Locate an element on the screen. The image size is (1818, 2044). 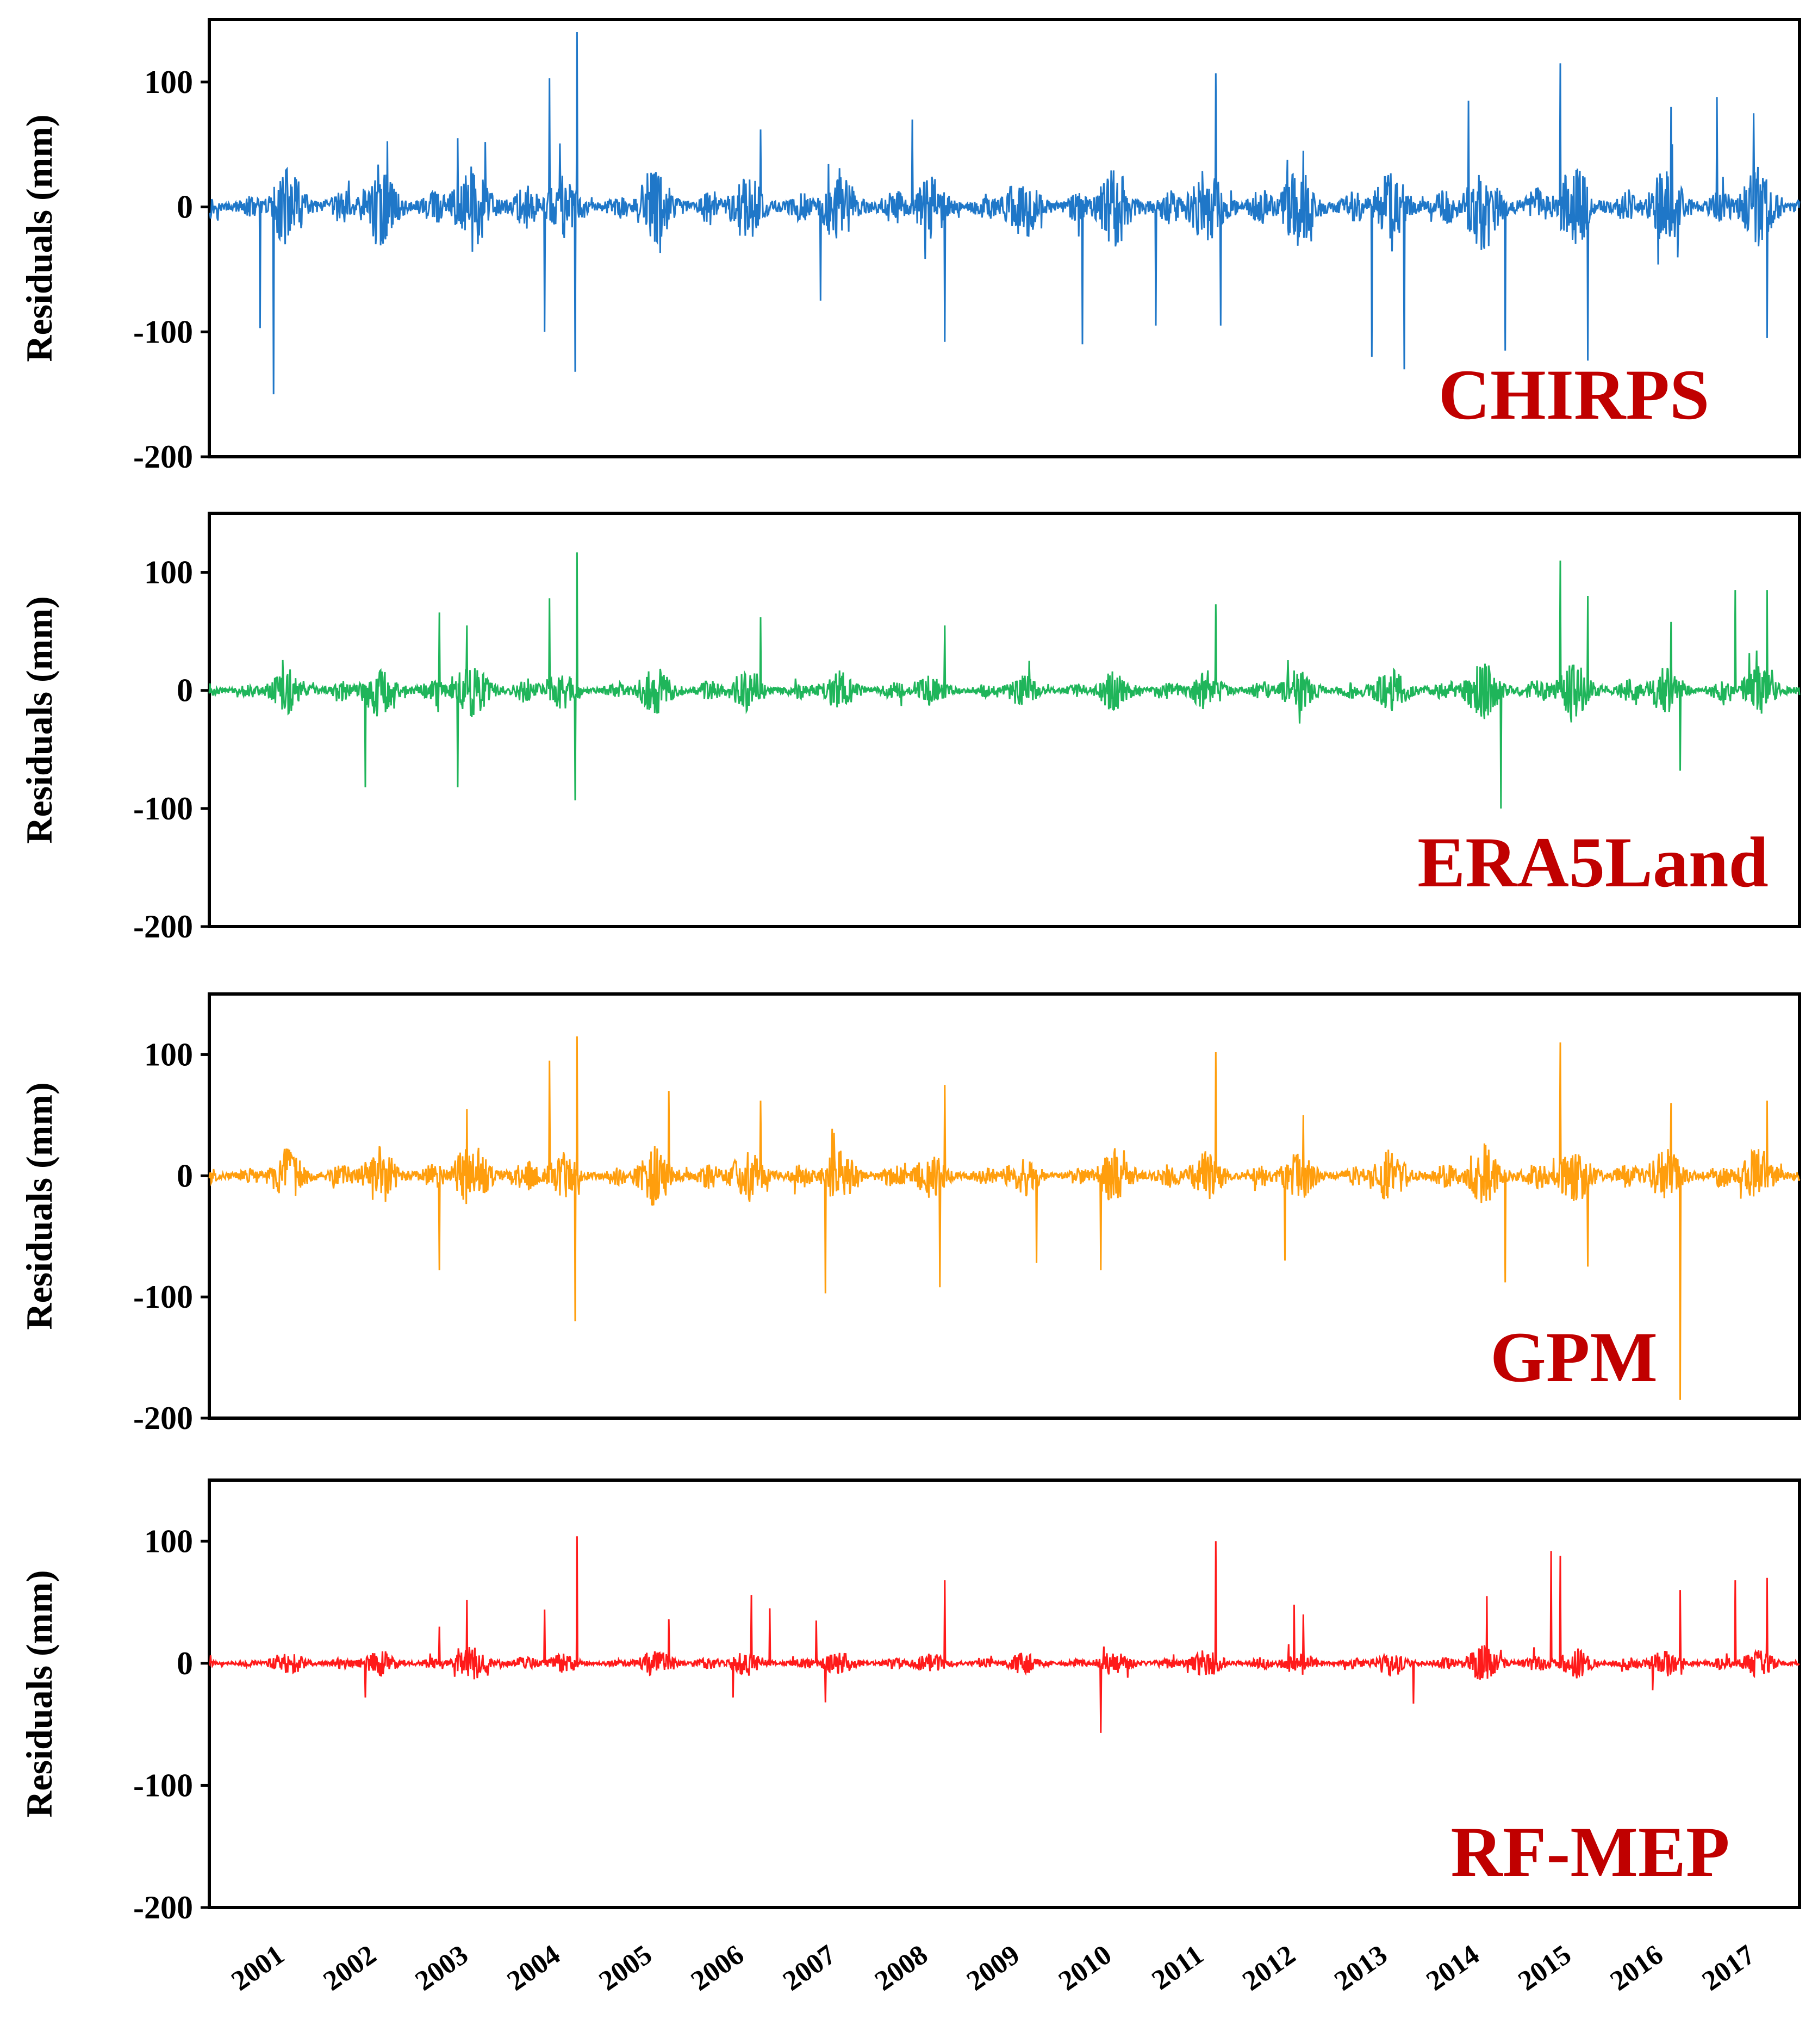
era5land-residuals-series is located at coordinates (1004, 680).